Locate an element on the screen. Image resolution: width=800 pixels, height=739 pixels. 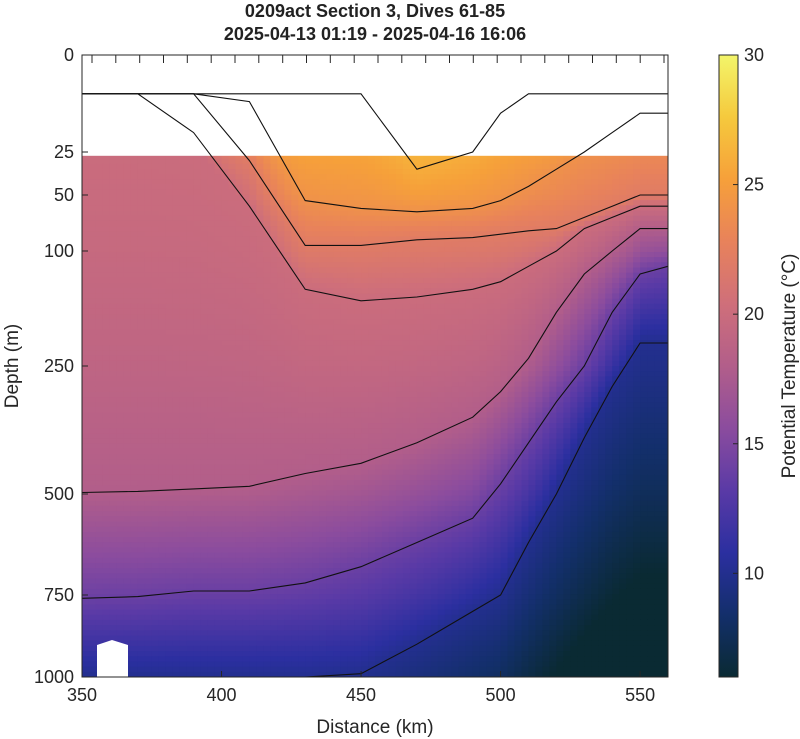
y-axis-ticks: 0 25 50 100 250 500 750 1000 is located at coordinates (61, 366).